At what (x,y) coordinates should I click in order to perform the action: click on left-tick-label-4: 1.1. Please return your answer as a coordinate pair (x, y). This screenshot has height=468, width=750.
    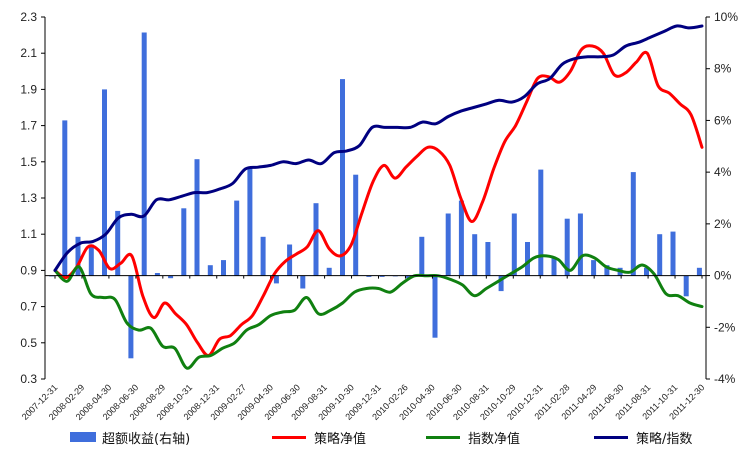
    Looking at the image, I should click on (28, 234).